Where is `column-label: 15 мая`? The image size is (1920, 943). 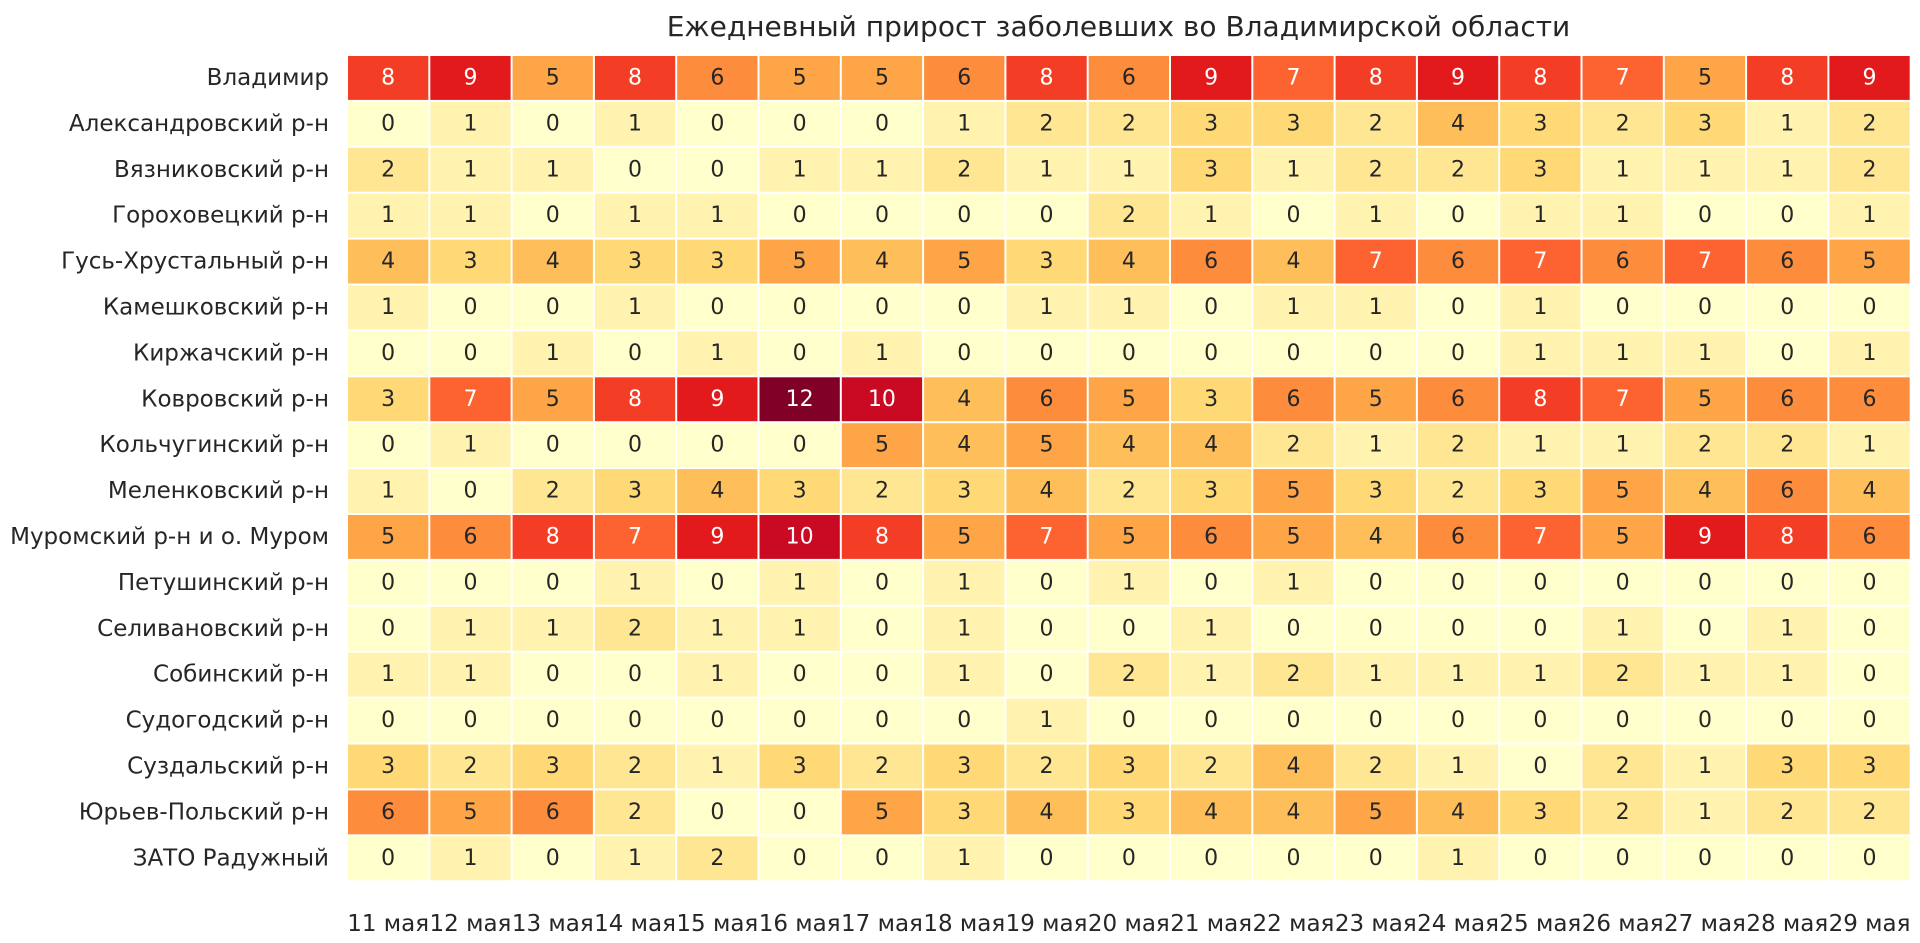 column-label: 15 мая is located at coordinates (717, 924).